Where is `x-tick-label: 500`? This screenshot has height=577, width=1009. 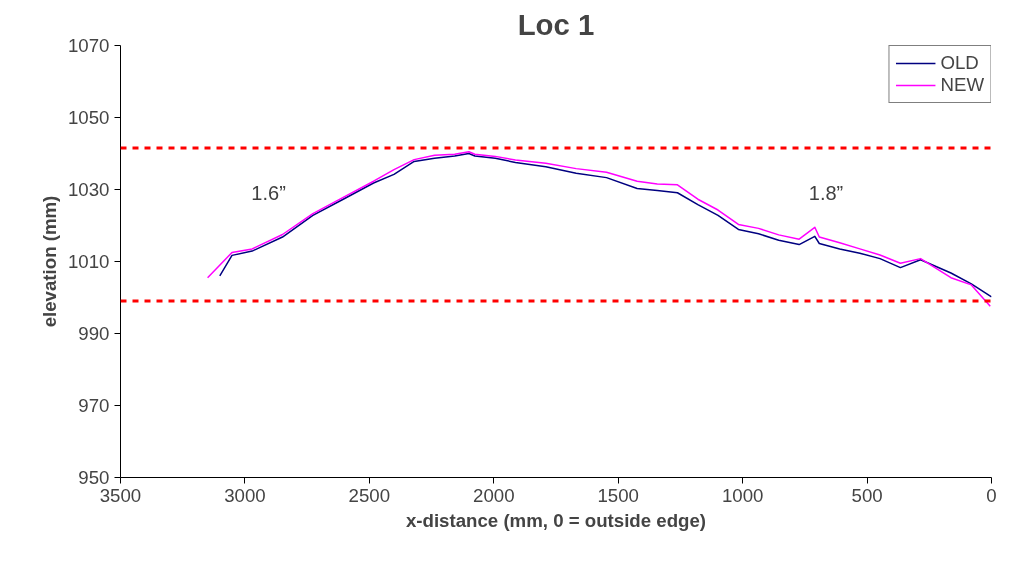
x-tick-label: 500 is located at coordinates (867, 495).